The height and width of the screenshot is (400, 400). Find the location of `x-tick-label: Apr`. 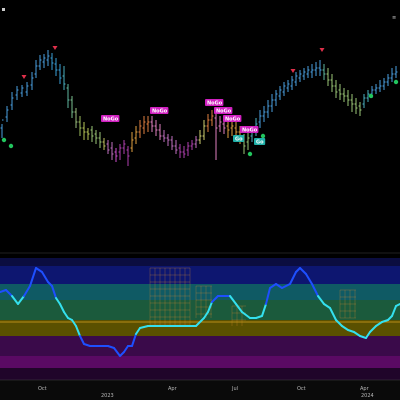

x-tick-label: Apr is located at coordinates (173, 389).